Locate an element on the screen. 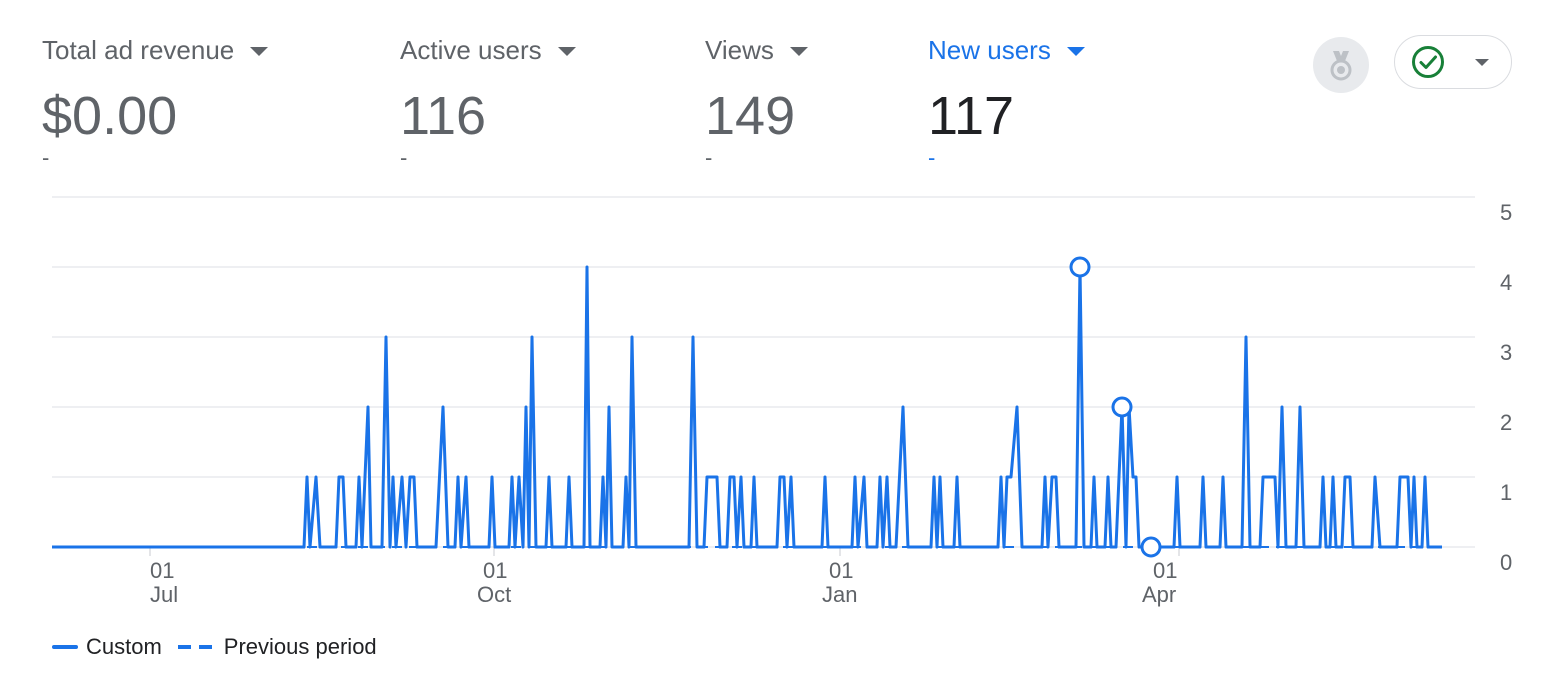 The width and height of the screenshot is (1556, 680). x-tick-month: Jan is located at coordinates (839, 594).